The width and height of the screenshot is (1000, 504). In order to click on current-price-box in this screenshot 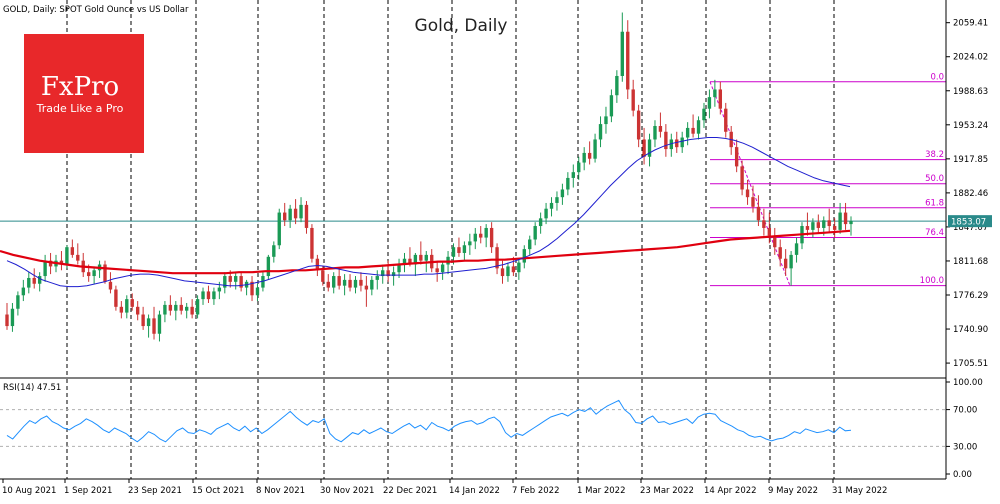, I will do `click(970, 221)`.